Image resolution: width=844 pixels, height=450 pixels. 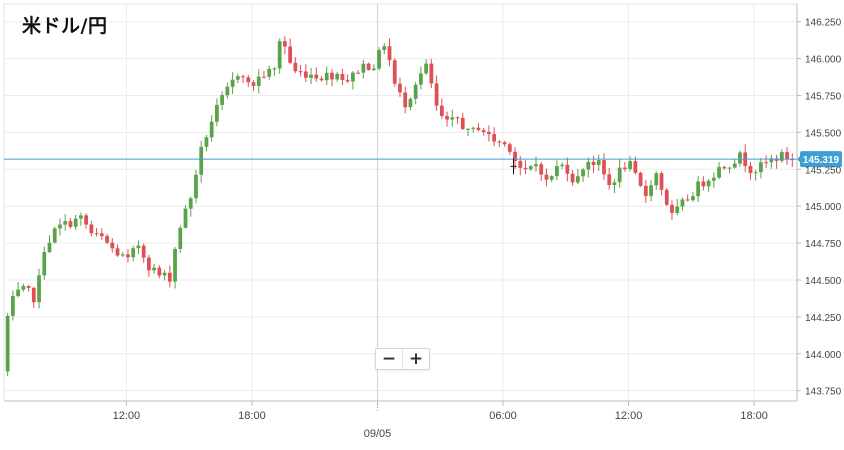 I want to click on zoom-out-button: −, so click(x=389, y=358).